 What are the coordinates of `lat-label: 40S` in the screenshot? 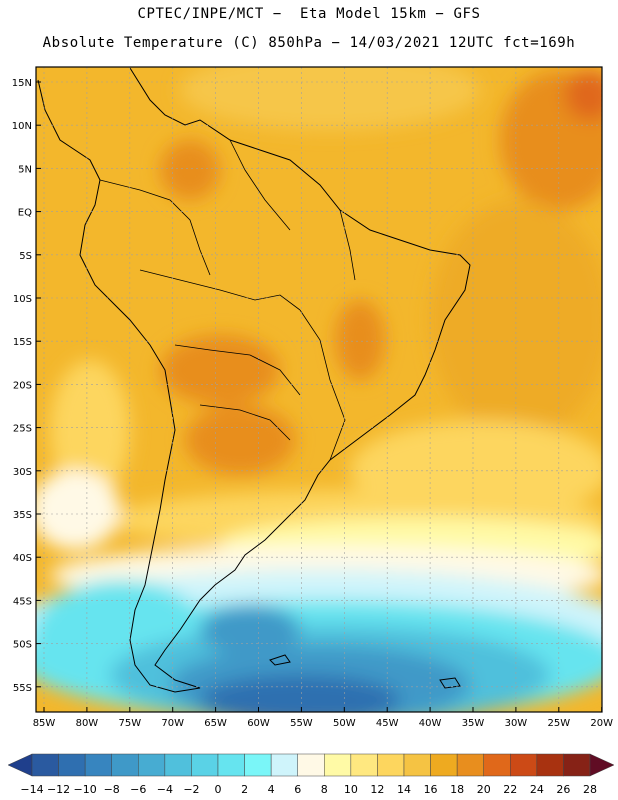 It's located at (22, 558).